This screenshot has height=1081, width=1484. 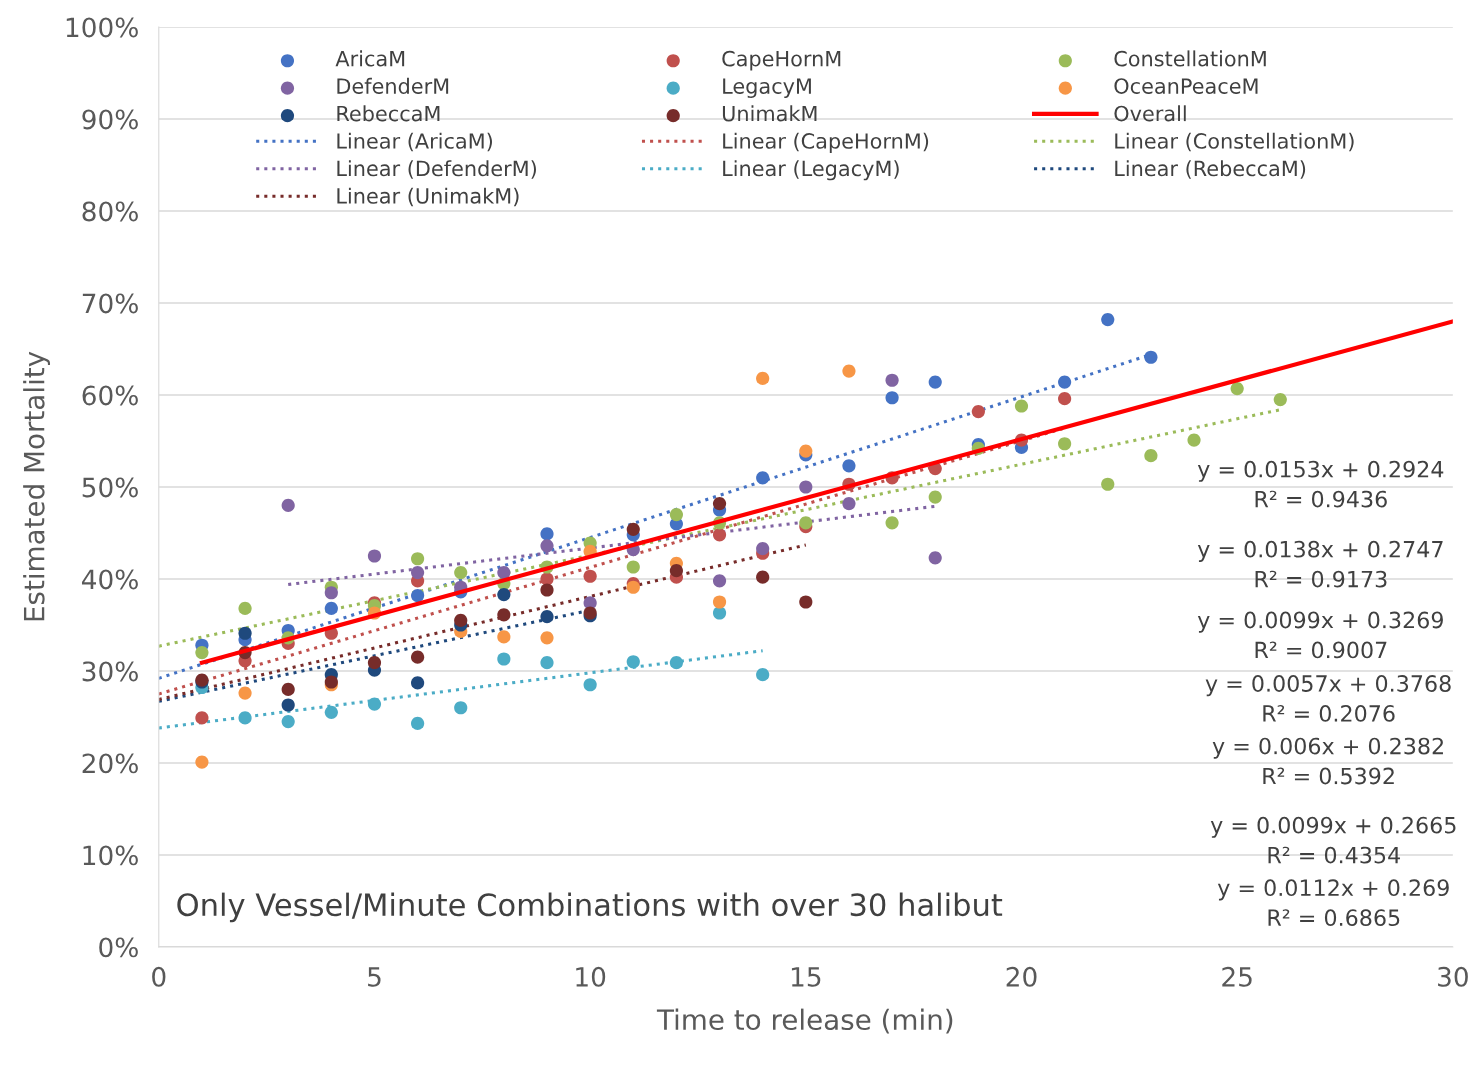 I want to click on legend-label: Linear (DefenderM), so click(x=436, y=169).